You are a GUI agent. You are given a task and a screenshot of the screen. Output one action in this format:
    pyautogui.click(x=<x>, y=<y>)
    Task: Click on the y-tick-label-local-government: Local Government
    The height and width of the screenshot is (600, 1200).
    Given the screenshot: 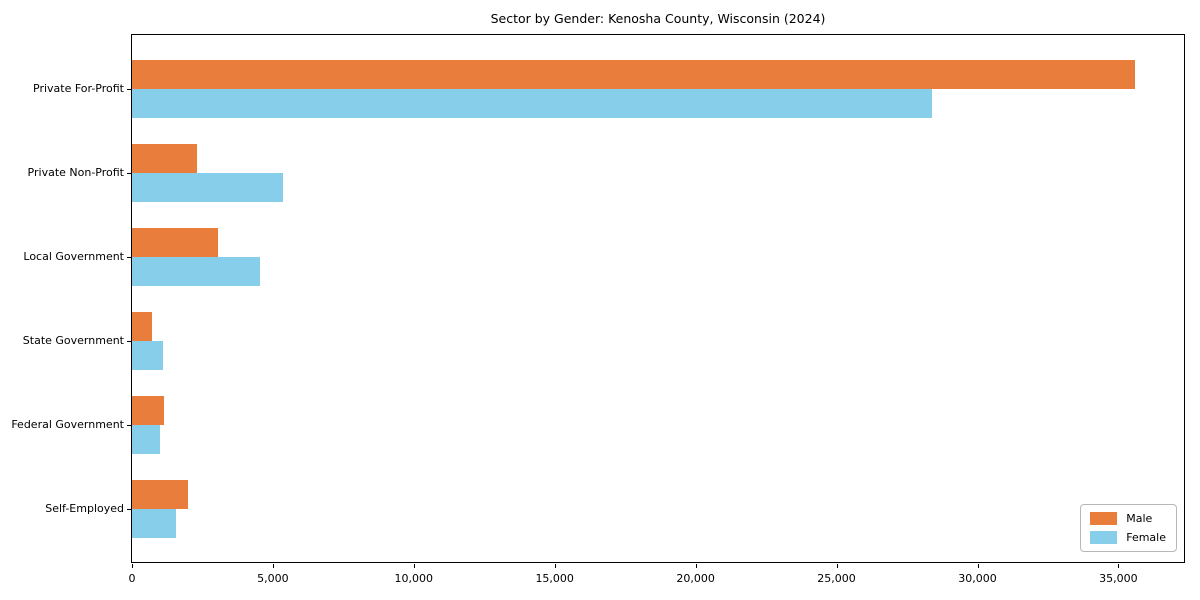 What is the action you would take?
    pyautogui.click(x=73, y=256)
    